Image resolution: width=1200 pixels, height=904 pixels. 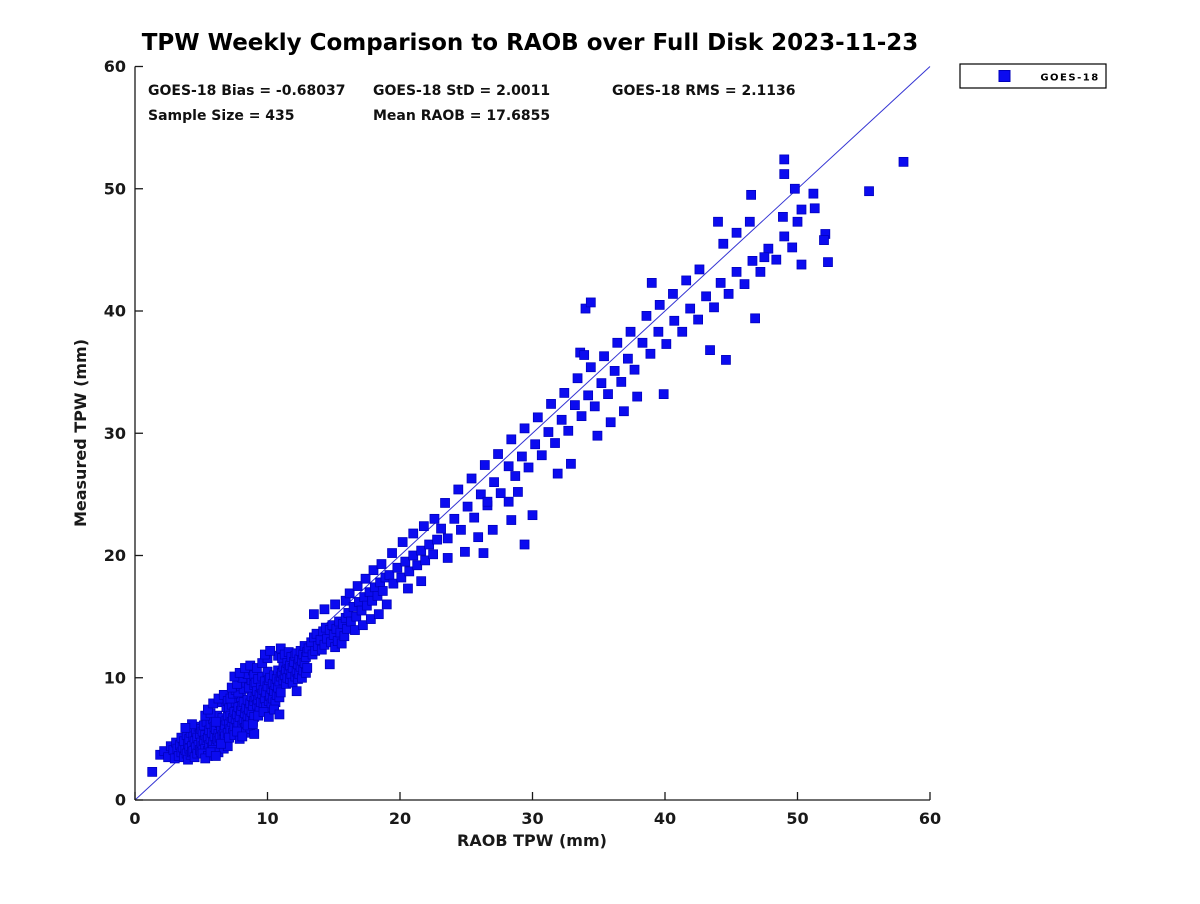 What do you see at coordinates (461, 91) in the screenshot?
I see `stat-std: GOES-18 StD = 2.0011` at bounding box center [461, 91].